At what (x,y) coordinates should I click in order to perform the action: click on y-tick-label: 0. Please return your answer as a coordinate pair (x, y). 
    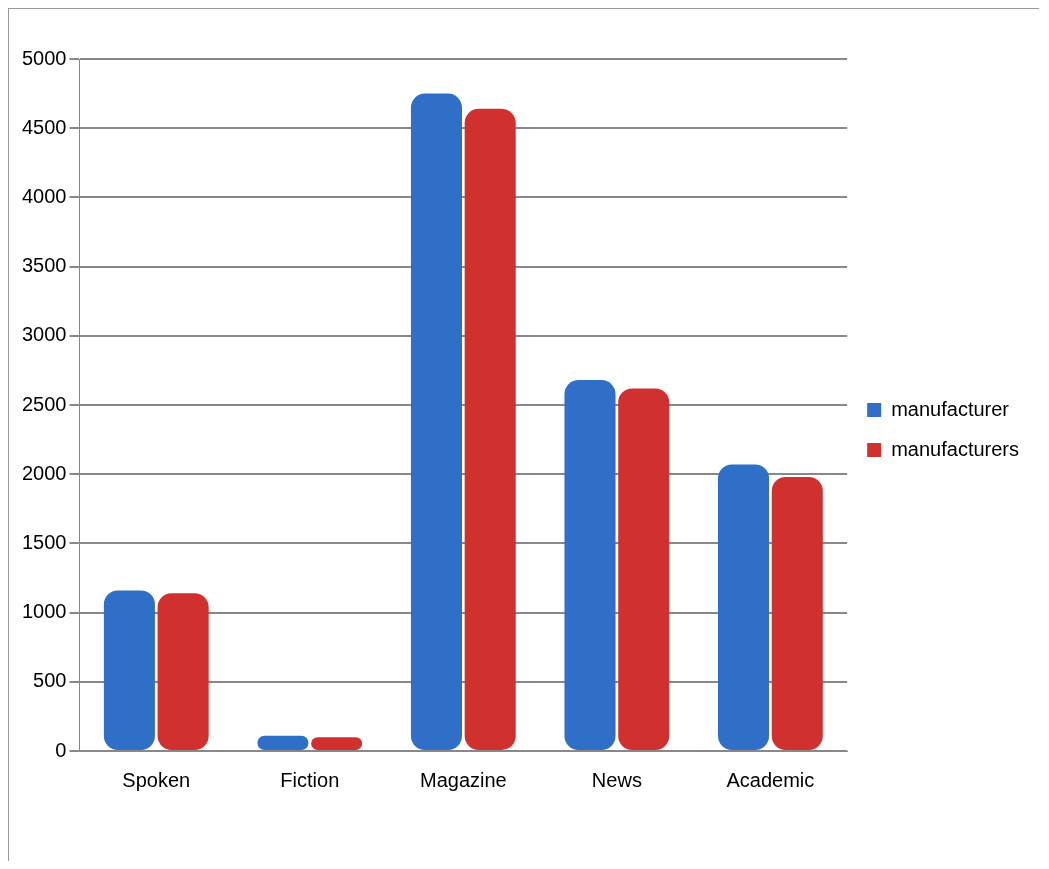
    Looking at the image, I should click on (61, 749).